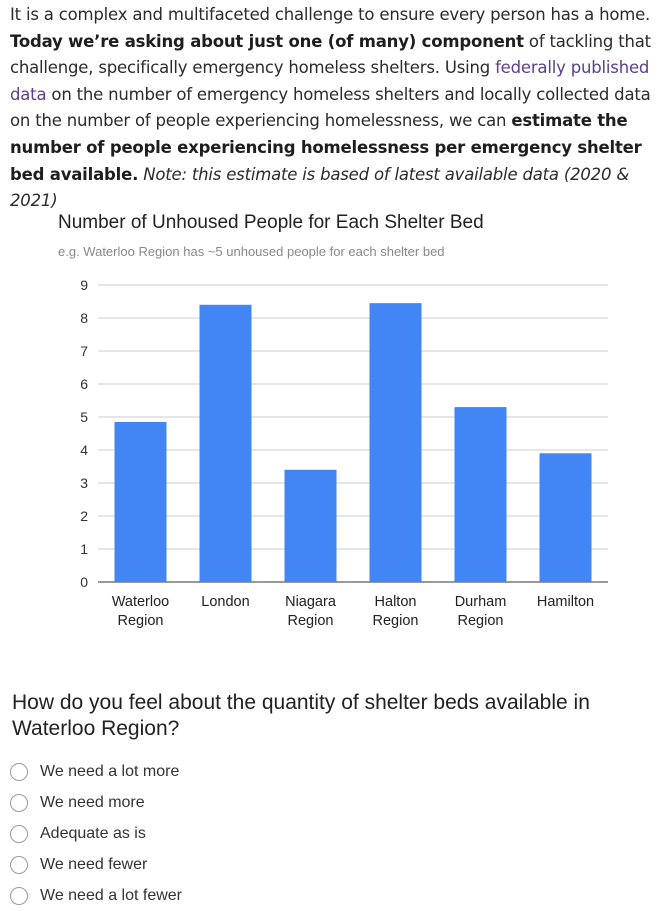  Describe the element at coordinates (84, 483) in the screenshot. I see `y-tick-label: 3` at that location.